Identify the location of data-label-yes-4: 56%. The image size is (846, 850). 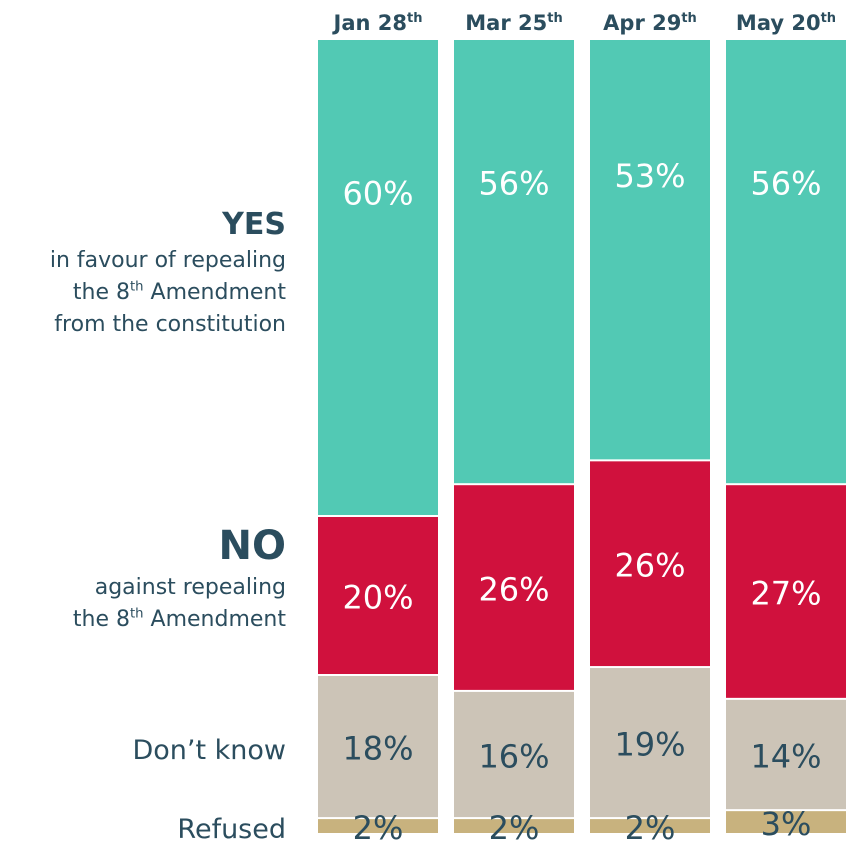
(785, 183).